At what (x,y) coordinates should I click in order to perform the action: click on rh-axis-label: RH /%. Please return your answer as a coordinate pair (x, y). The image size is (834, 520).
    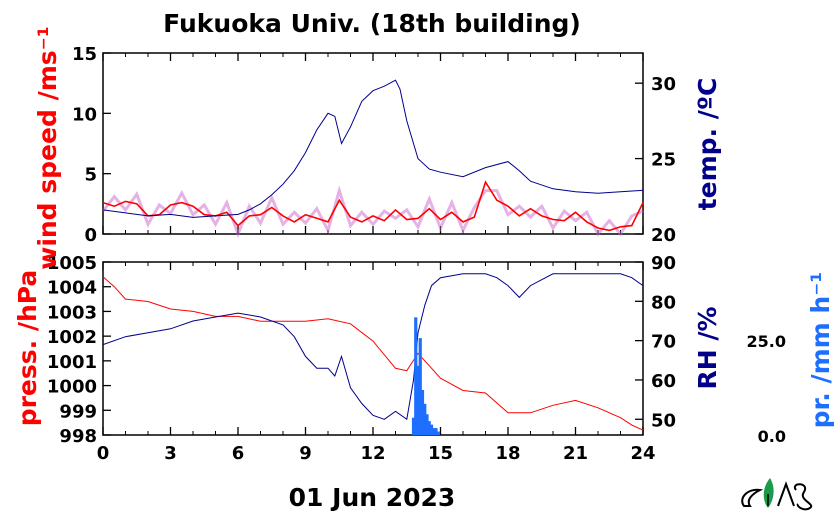
    Looking at the image, I should click on (707, 347).